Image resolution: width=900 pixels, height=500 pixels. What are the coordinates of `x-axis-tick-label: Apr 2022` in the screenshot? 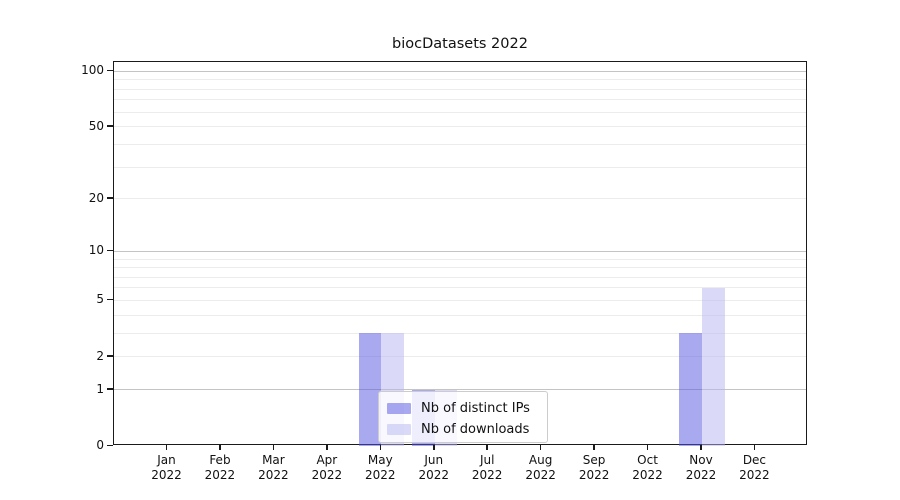 It's located at (327, 467).